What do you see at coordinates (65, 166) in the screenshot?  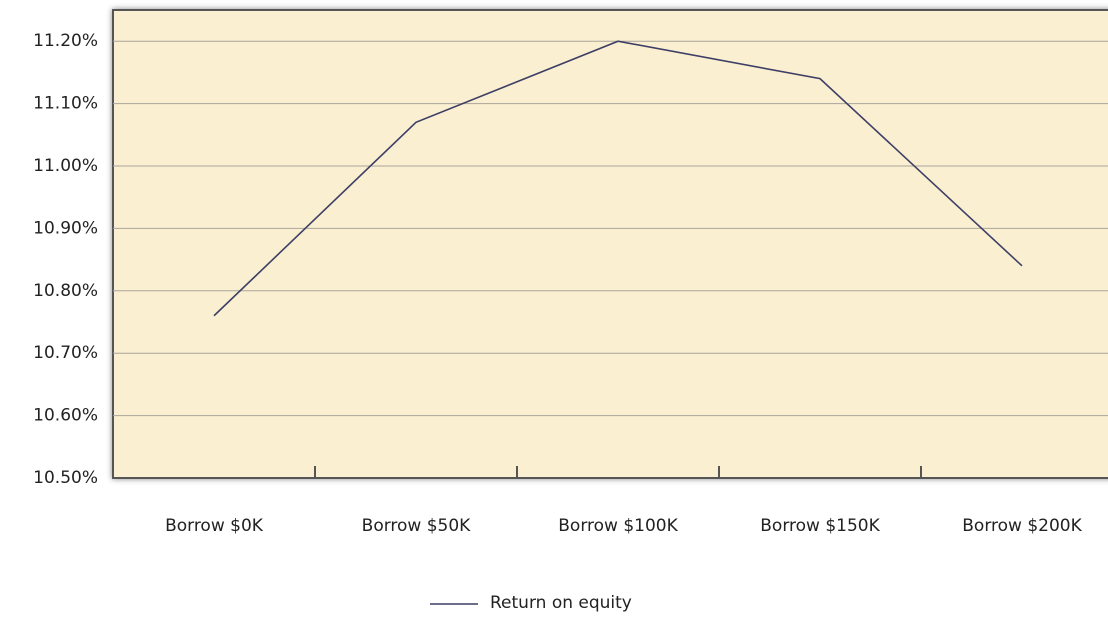 I see `y-tick-label: 11.00%` at bounding box center [65, 166].